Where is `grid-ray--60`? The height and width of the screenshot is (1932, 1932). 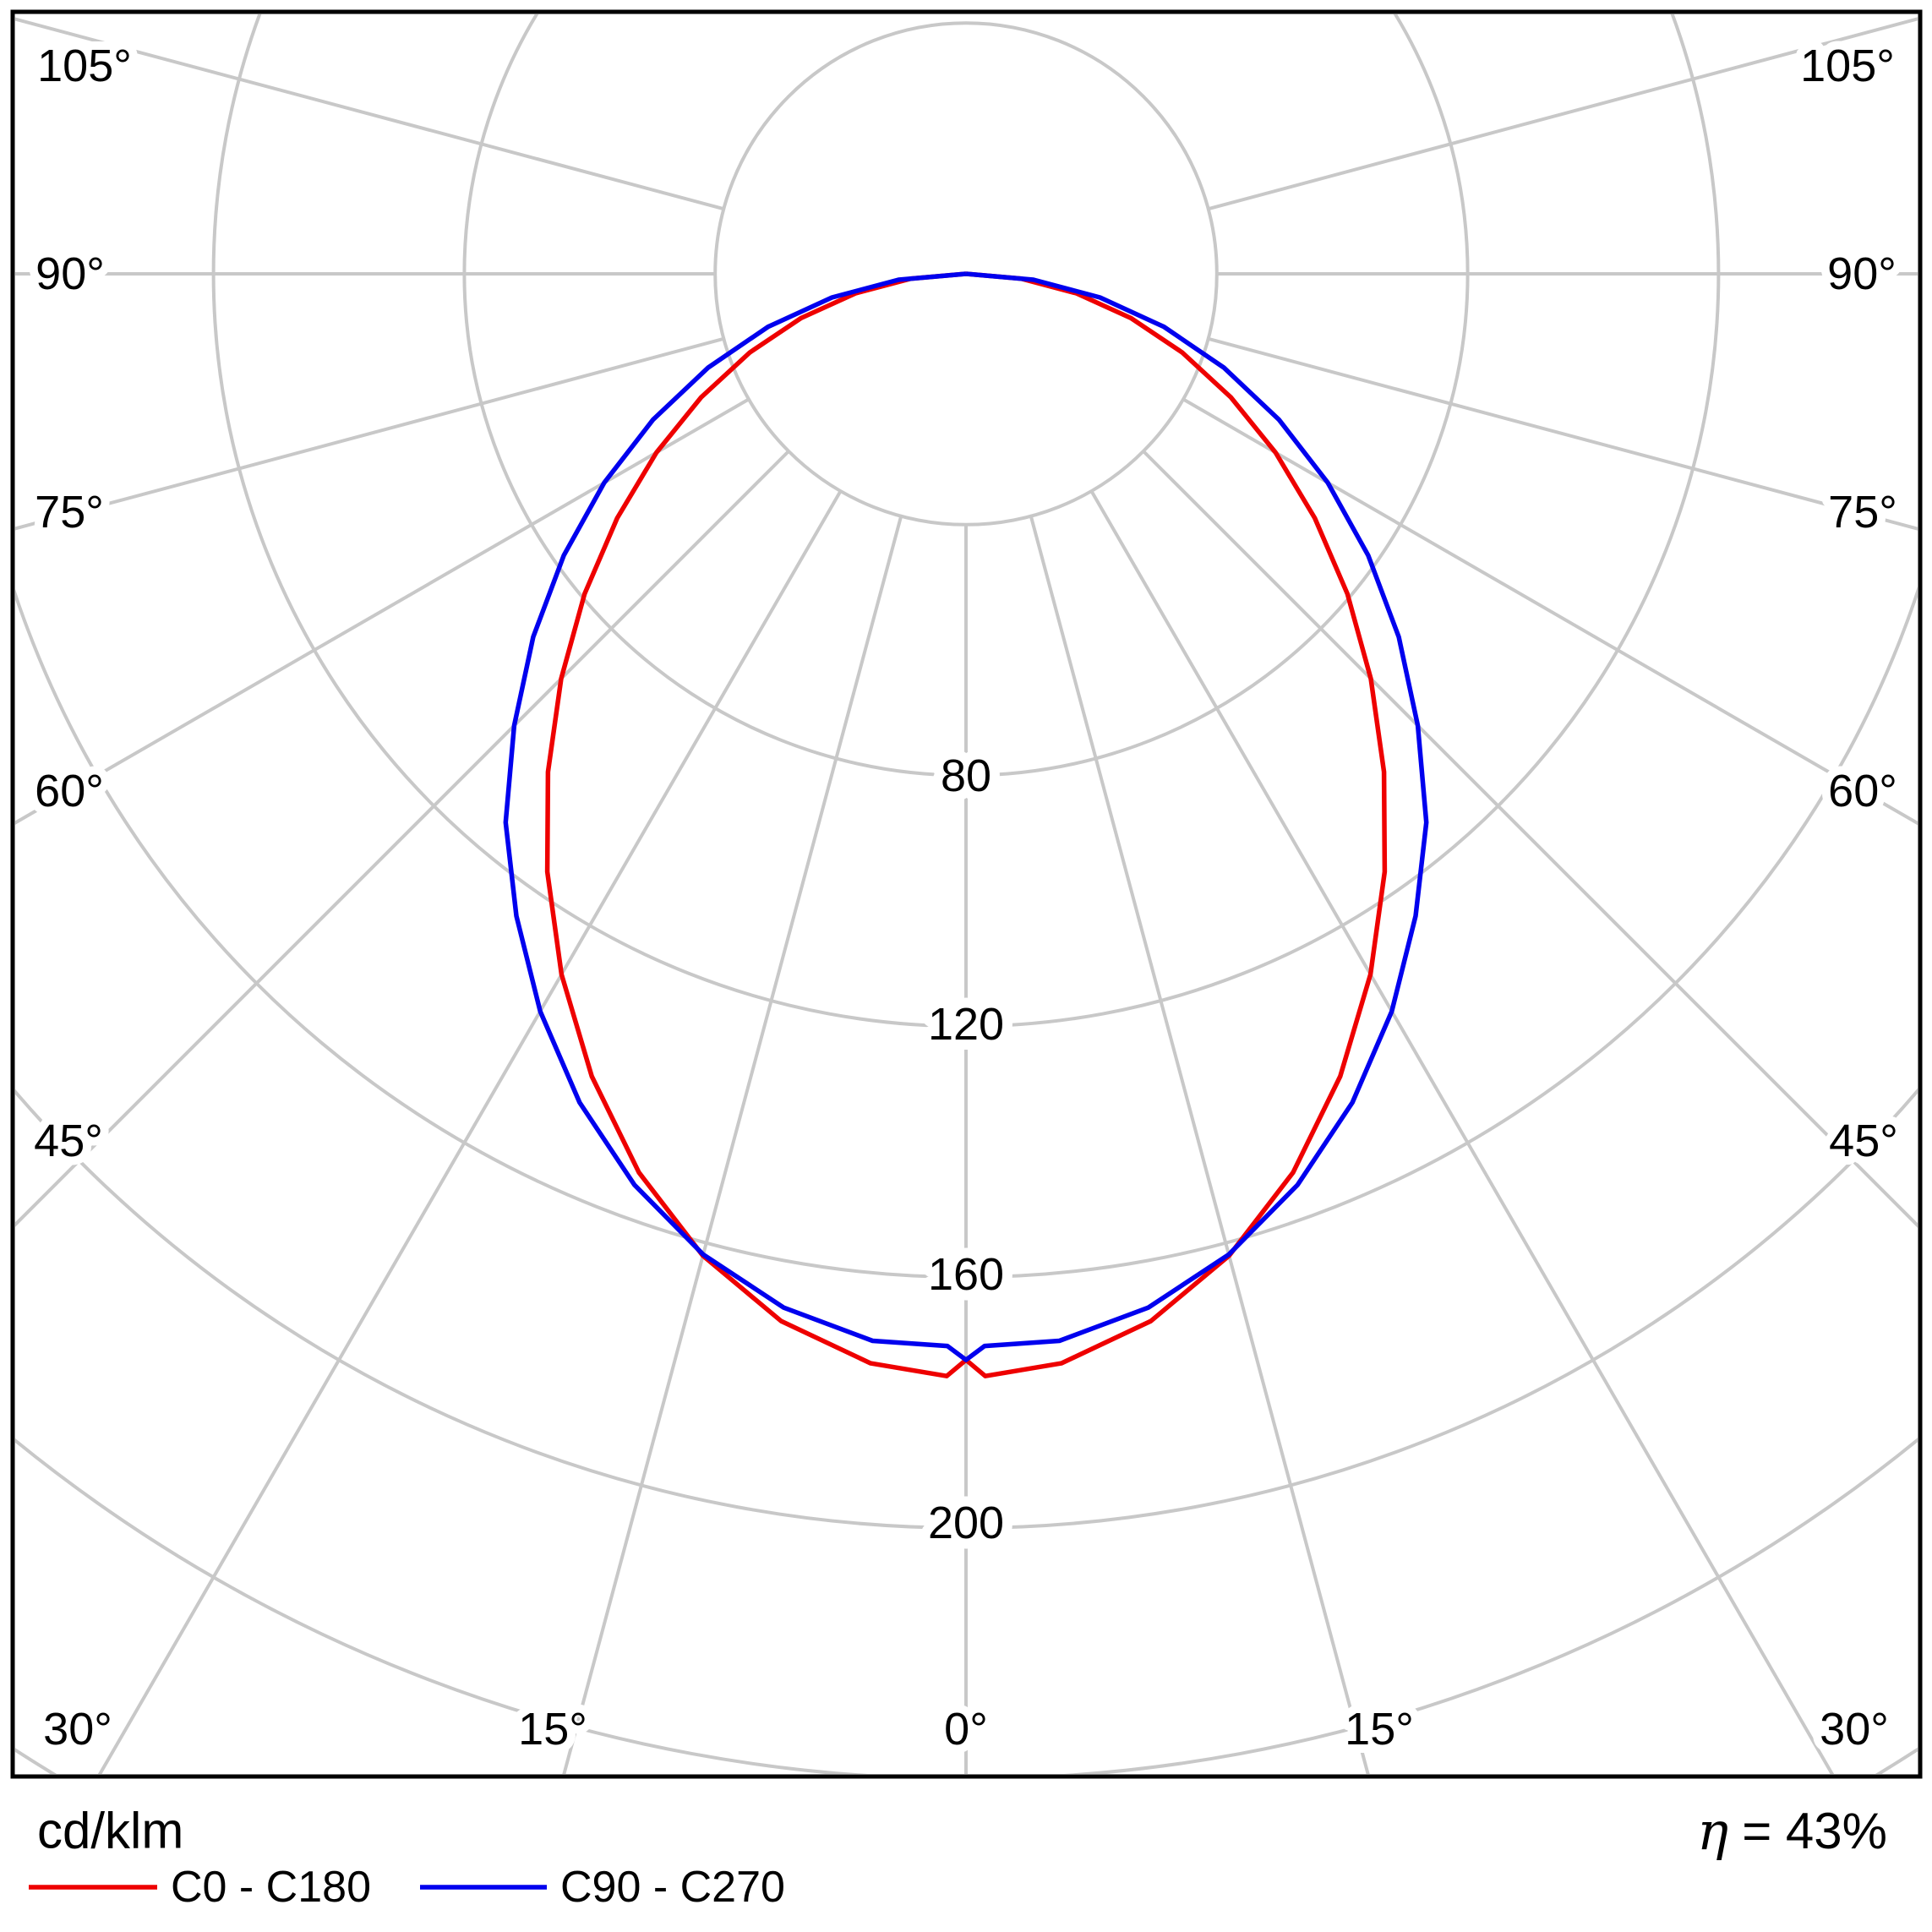 grid-ray--60 is located at coordinates (382, 611).